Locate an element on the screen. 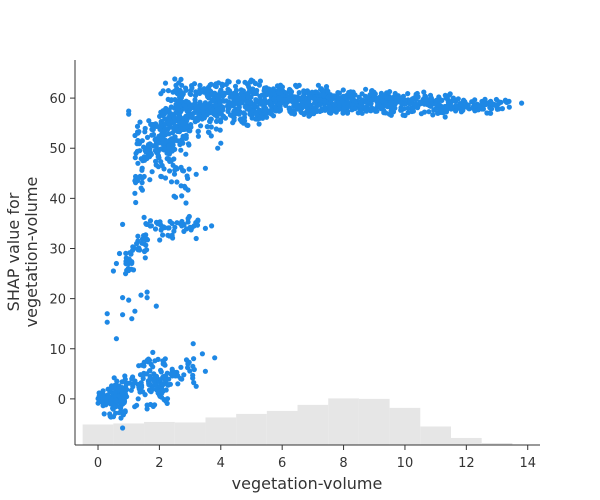 This screenshot has height=500, width=600. x-tick-label: 12 is located at coordinates (466, 463).